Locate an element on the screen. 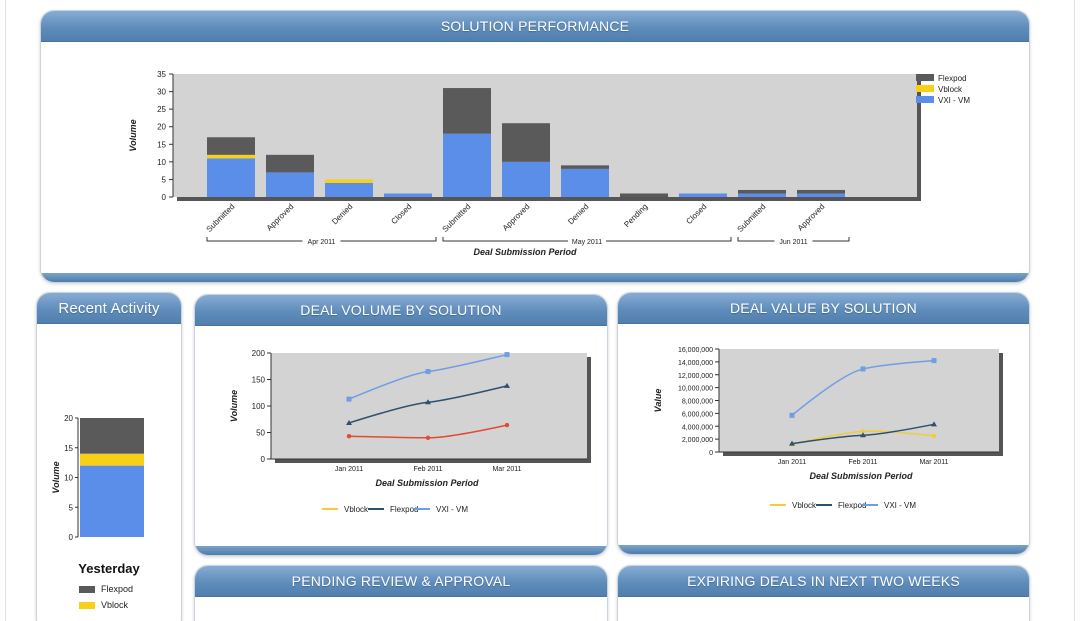 The height and width of the screenshot is (621, 1083). y-tick-label: 8,000,000 is located at coordinates (697, 402).